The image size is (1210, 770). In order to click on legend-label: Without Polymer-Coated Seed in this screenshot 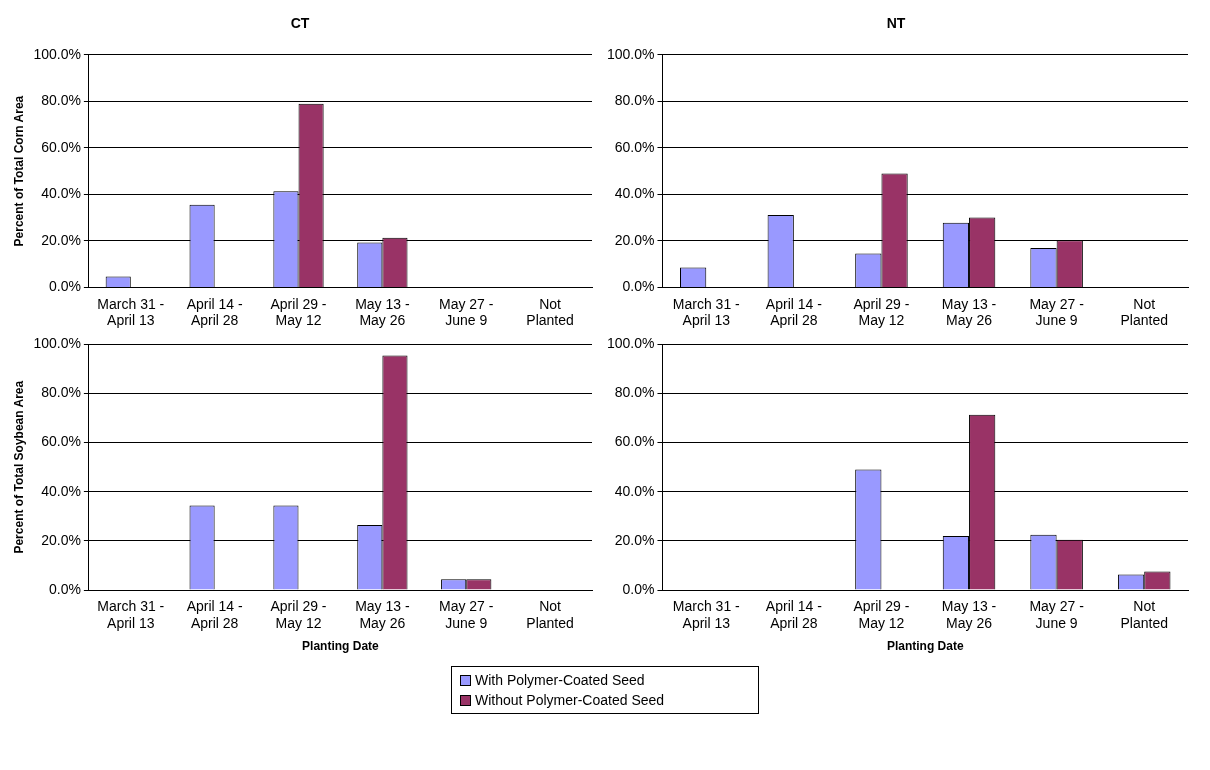, I will do `click(570, 700)`.